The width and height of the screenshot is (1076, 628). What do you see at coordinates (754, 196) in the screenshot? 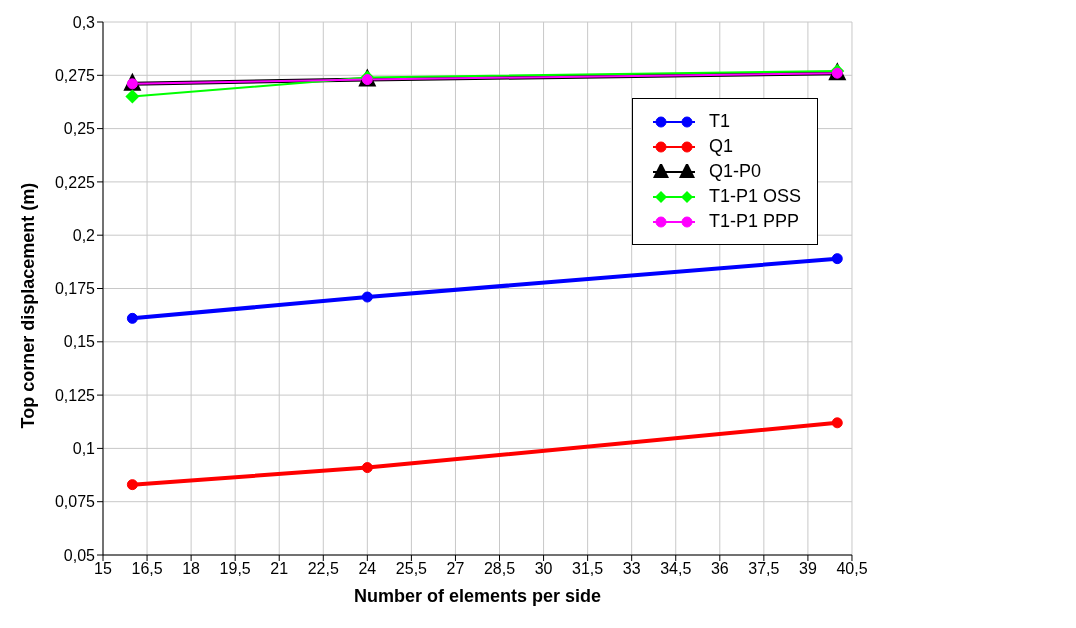
I see `legend-label: T1-P1 OSS` at bounding box center [754, 196].